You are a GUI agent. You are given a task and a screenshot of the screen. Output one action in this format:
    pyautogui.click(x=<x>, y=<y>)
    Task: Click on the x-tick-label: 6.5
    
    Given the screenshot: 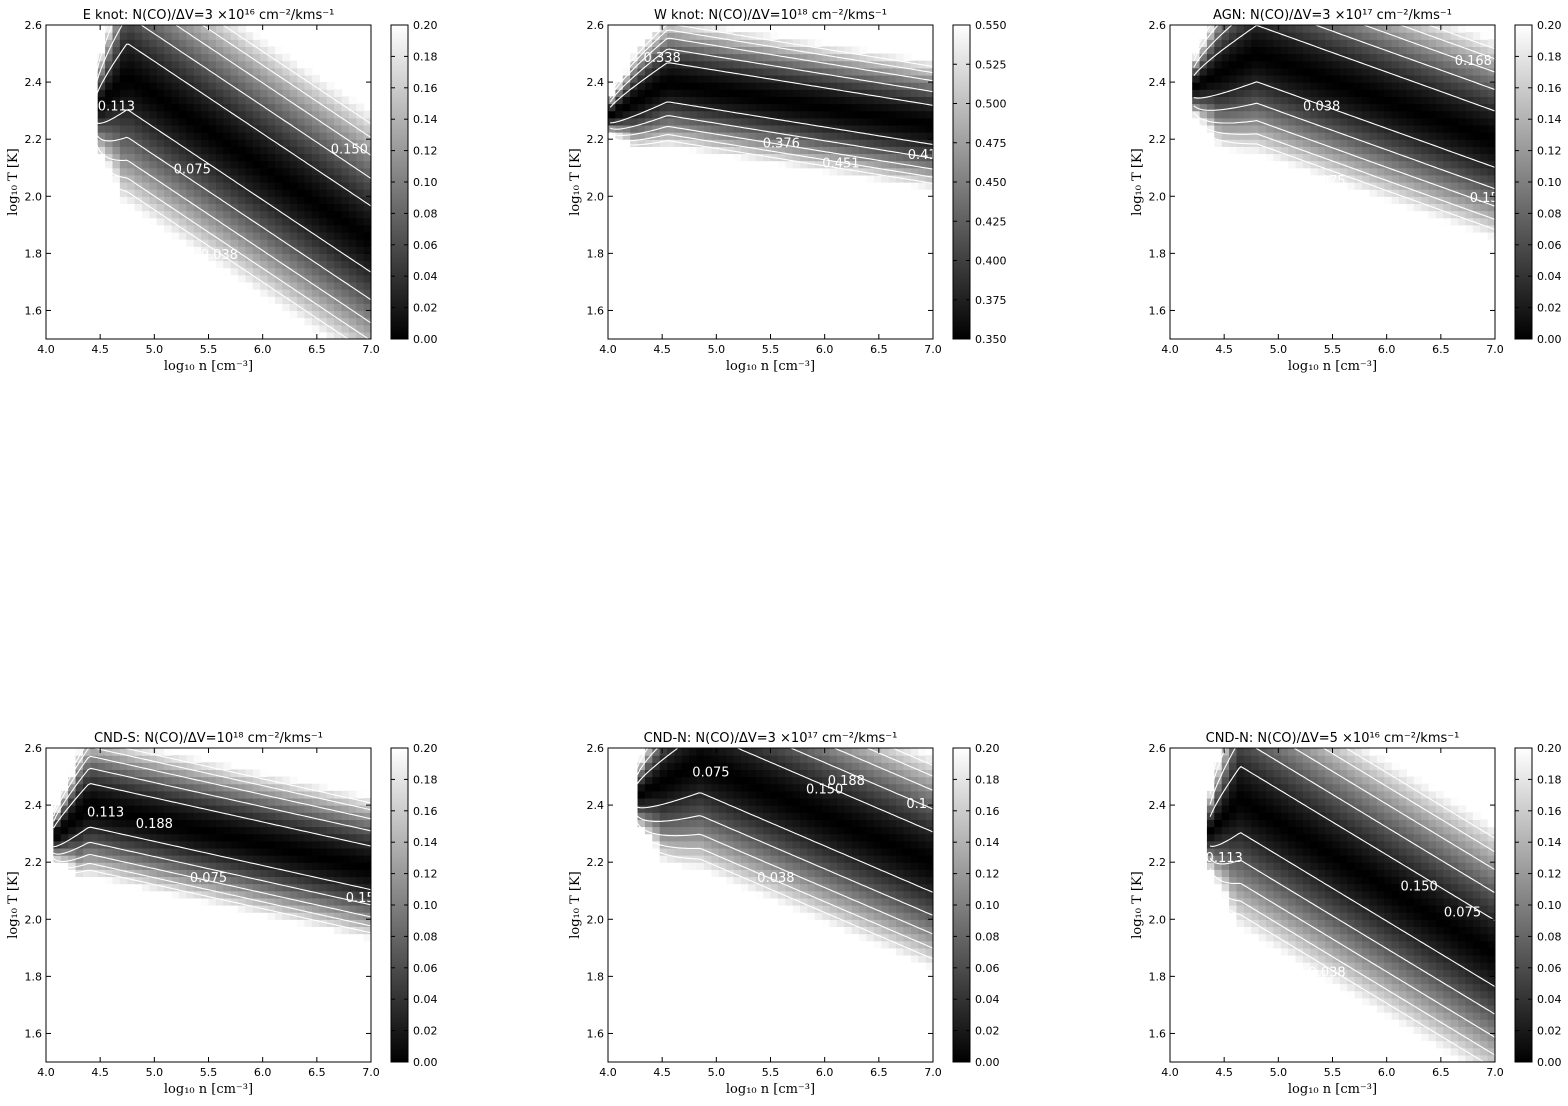 What is the action you would take?
    pyautogui.click(x=879, y=1072)
    